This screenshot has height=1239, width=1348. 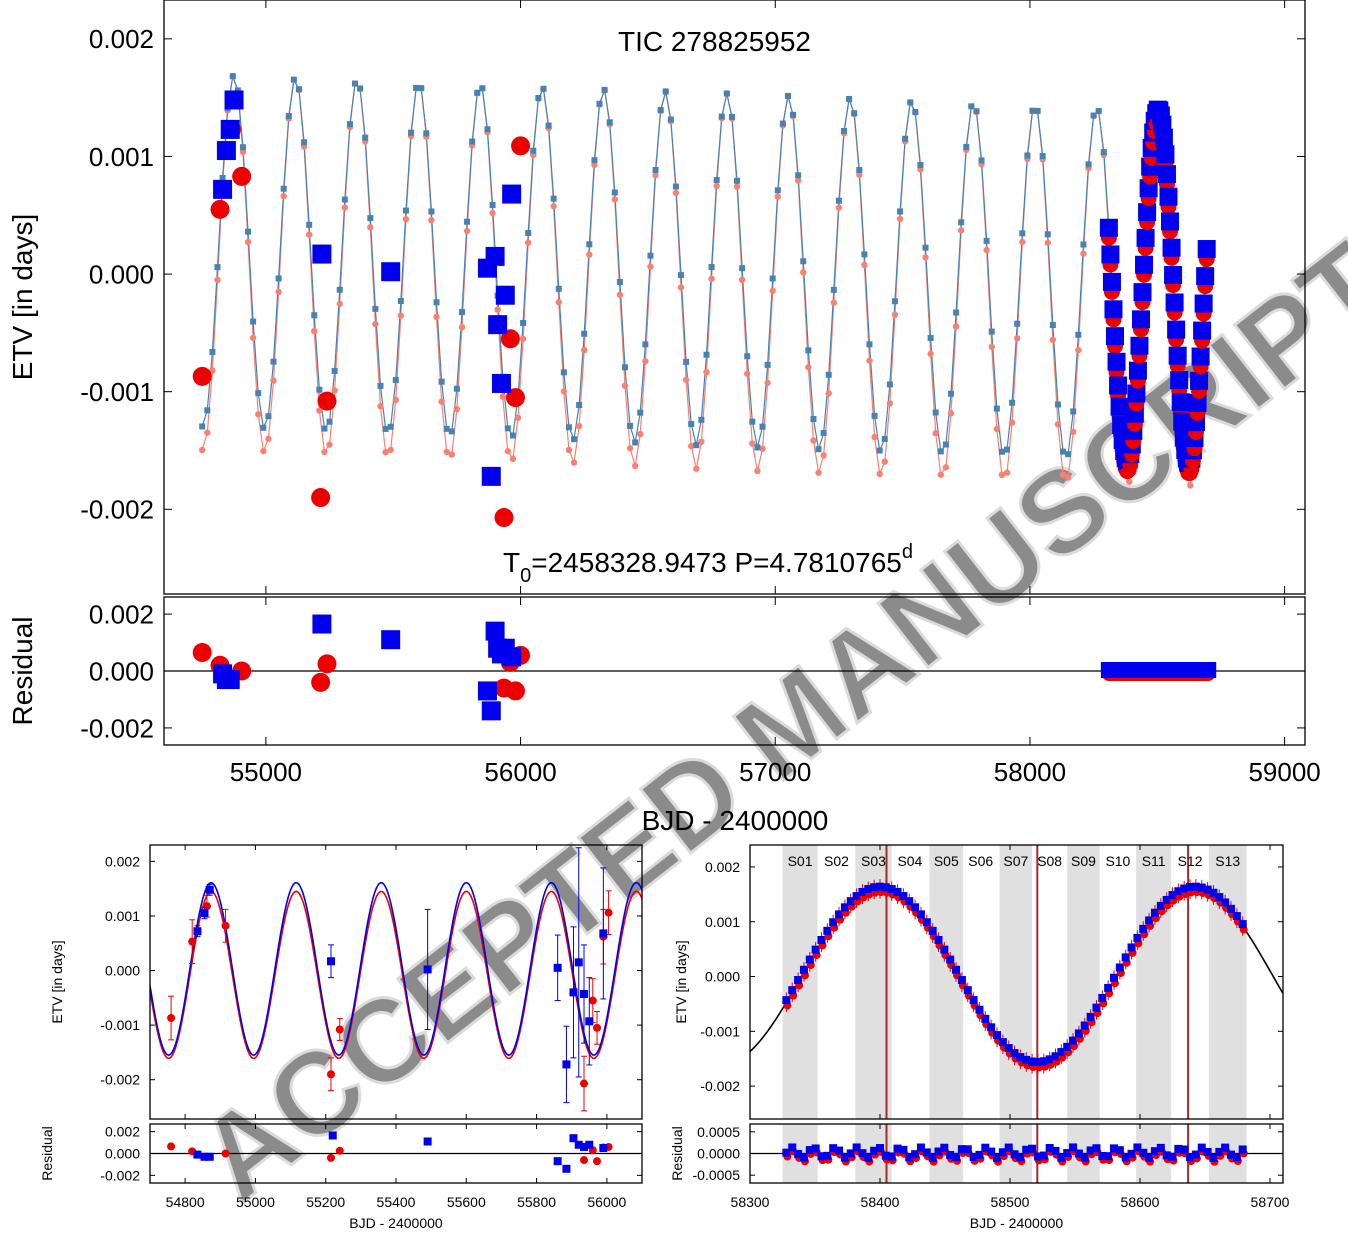 What do you see at coordinates (120, 1175) in the screenshot?
I see `y-tick-label: -0.002` at bounding box center [120, 1175].